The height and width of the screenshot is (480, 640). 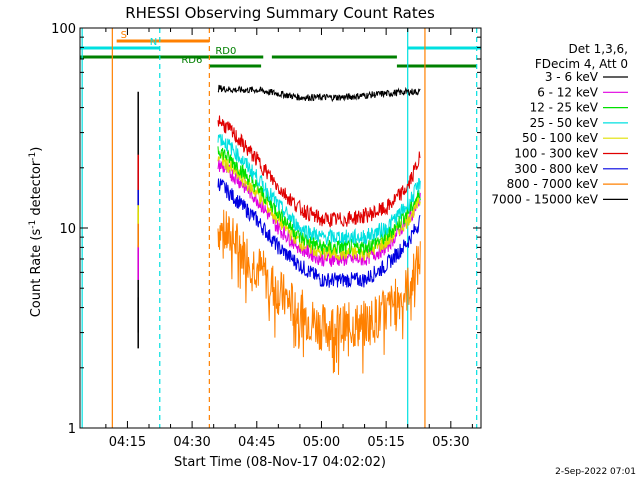 What do you see at coordinates (572, 77) in the screenshot?
I see `legend-entry-label: 3 - 6 keV` at bounding box center [572, 77].